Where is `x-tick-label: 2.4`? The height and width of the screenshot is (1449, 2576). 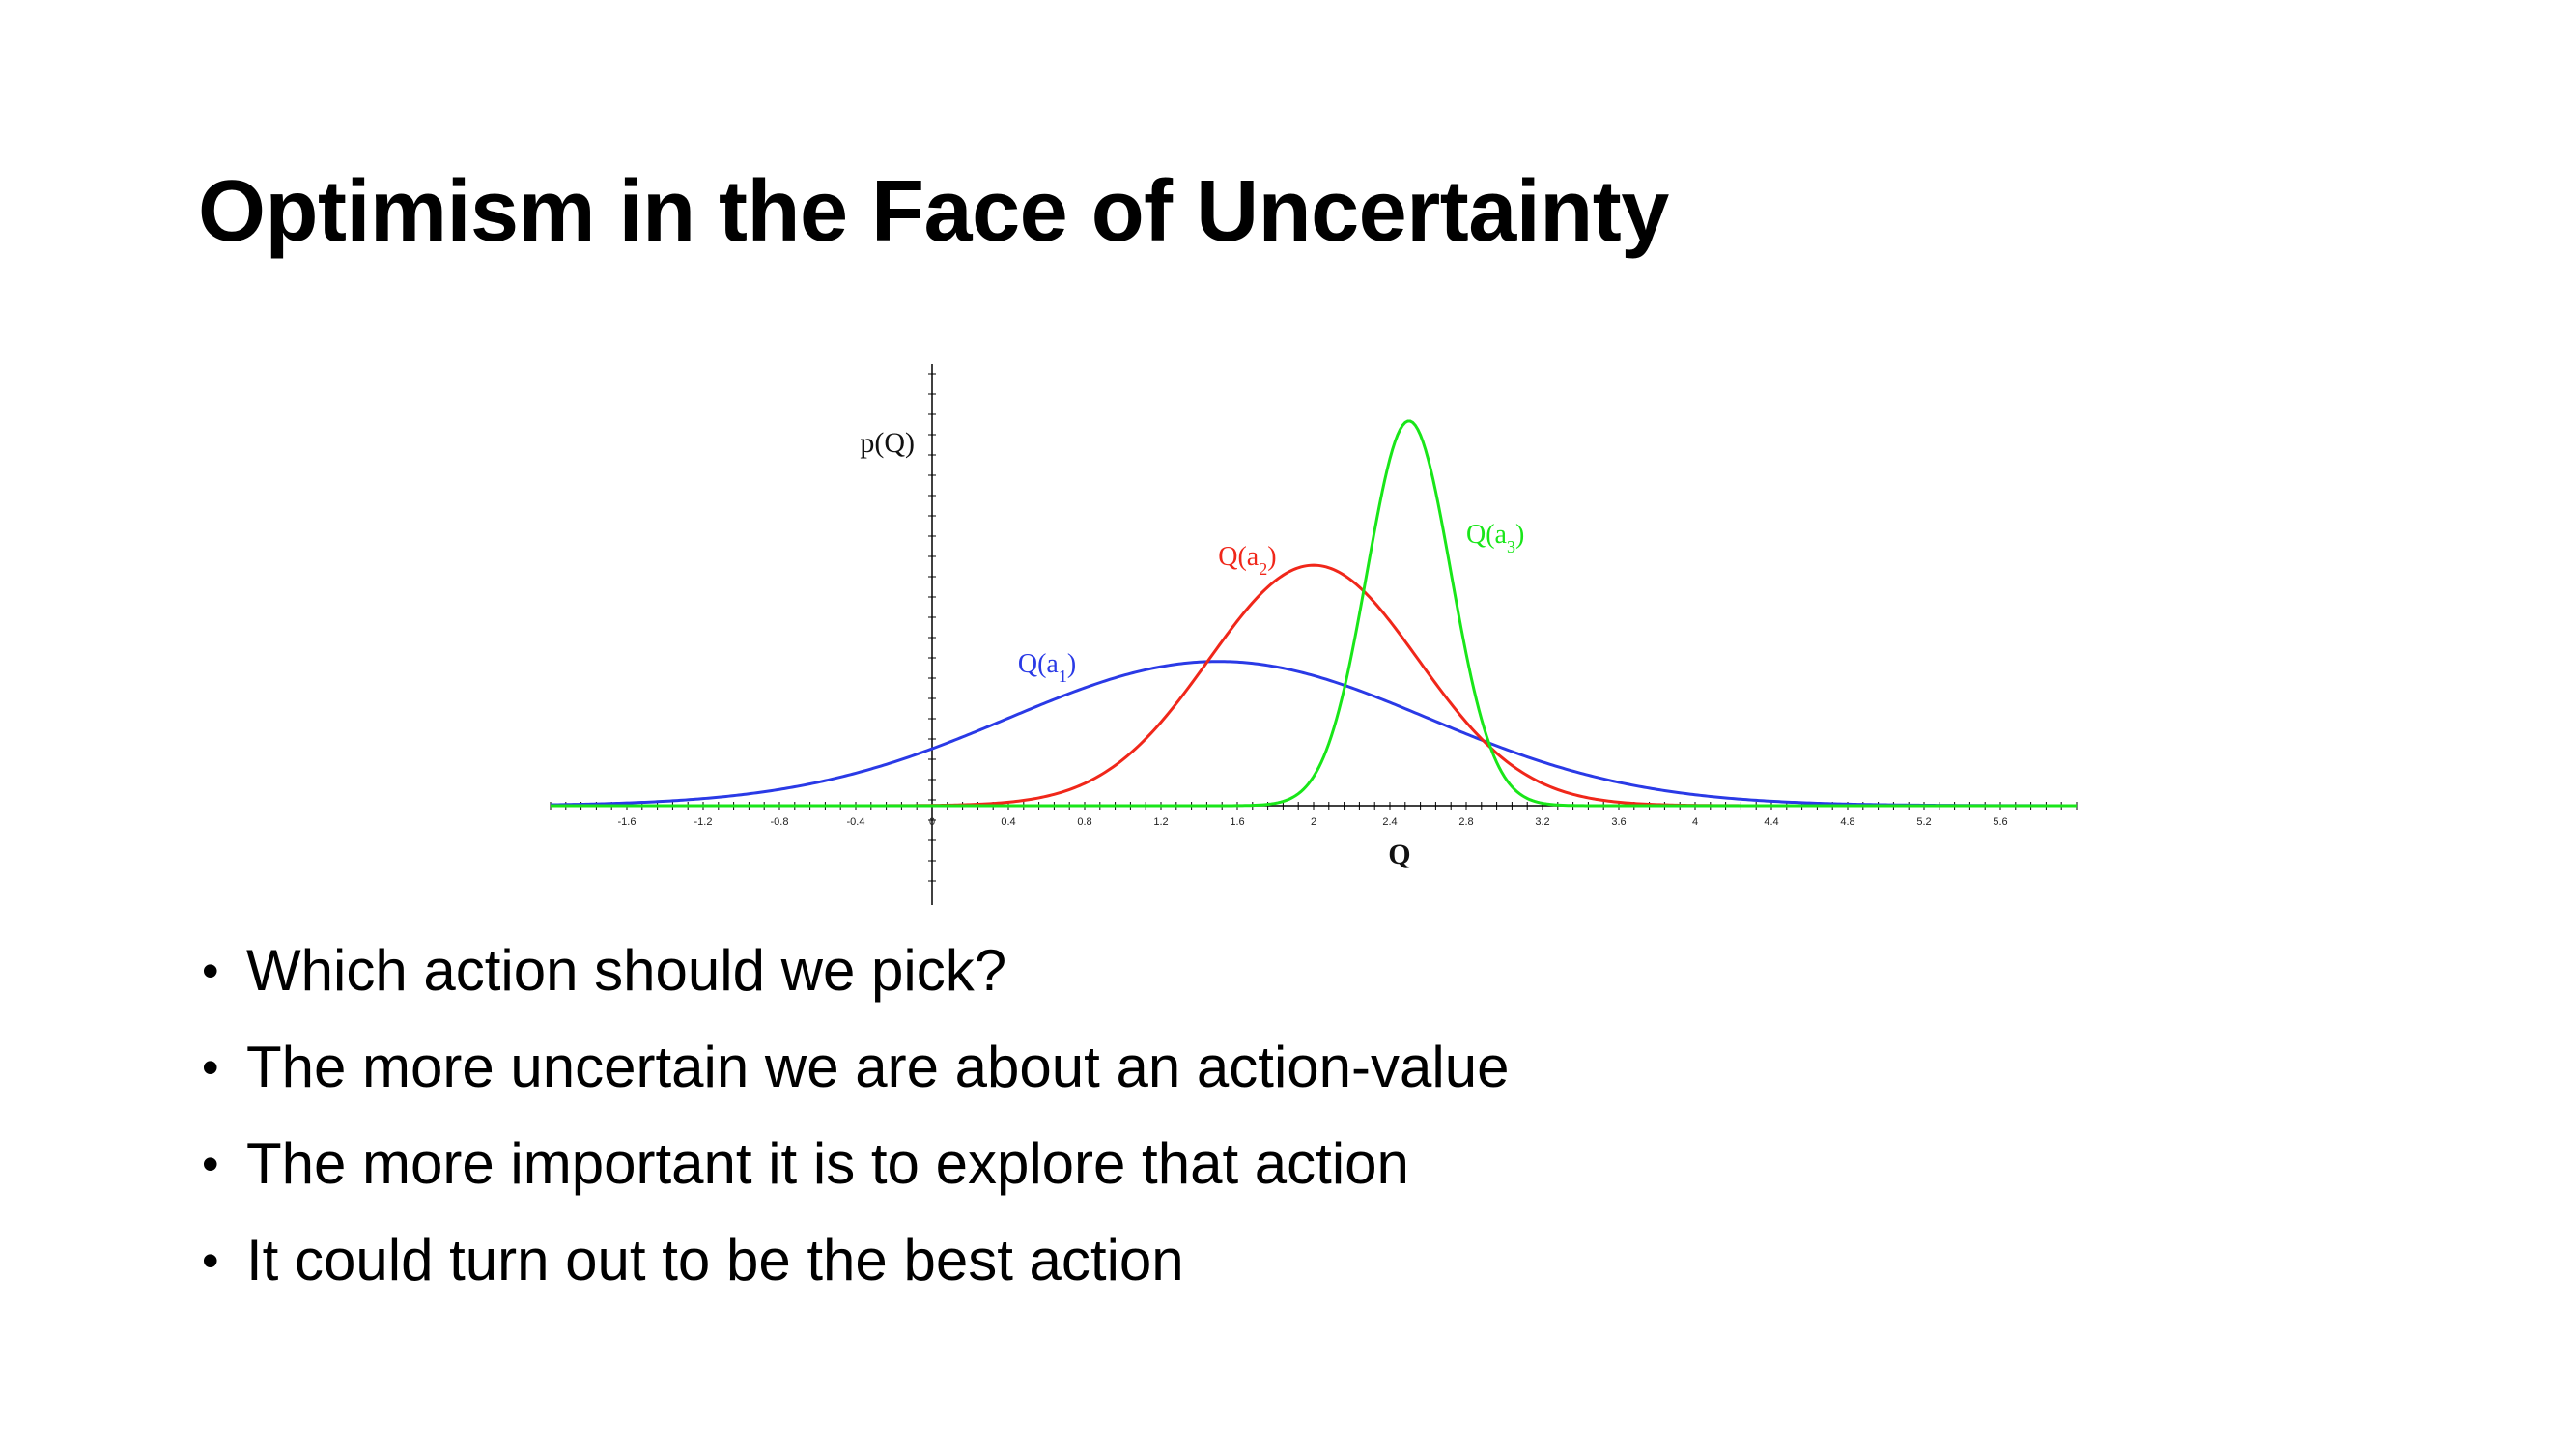
x-tick-label: 2.4 is located at coordinates (1389, 822).